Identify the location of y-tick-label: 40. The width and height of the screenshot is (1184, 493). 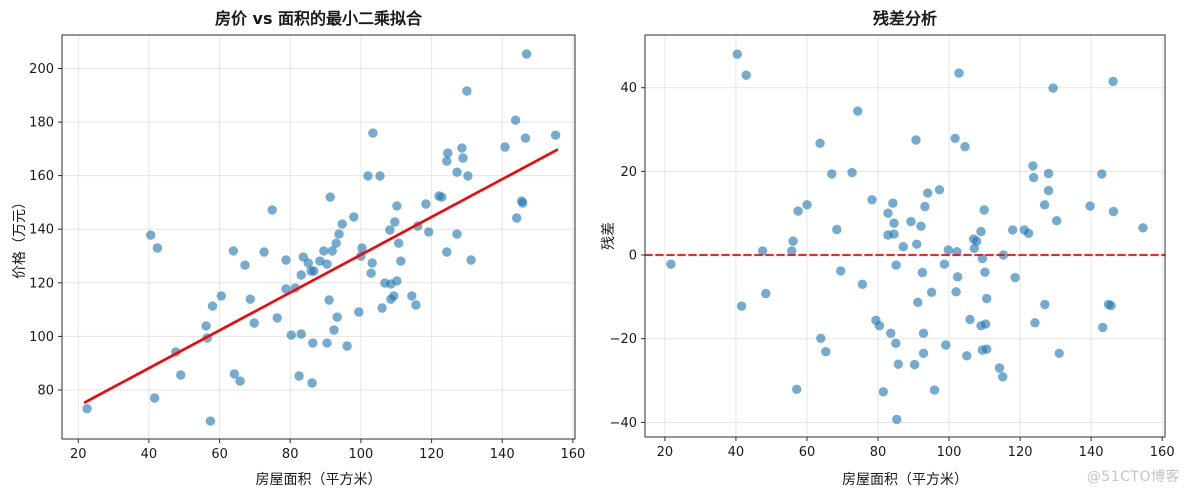
(628, 88).